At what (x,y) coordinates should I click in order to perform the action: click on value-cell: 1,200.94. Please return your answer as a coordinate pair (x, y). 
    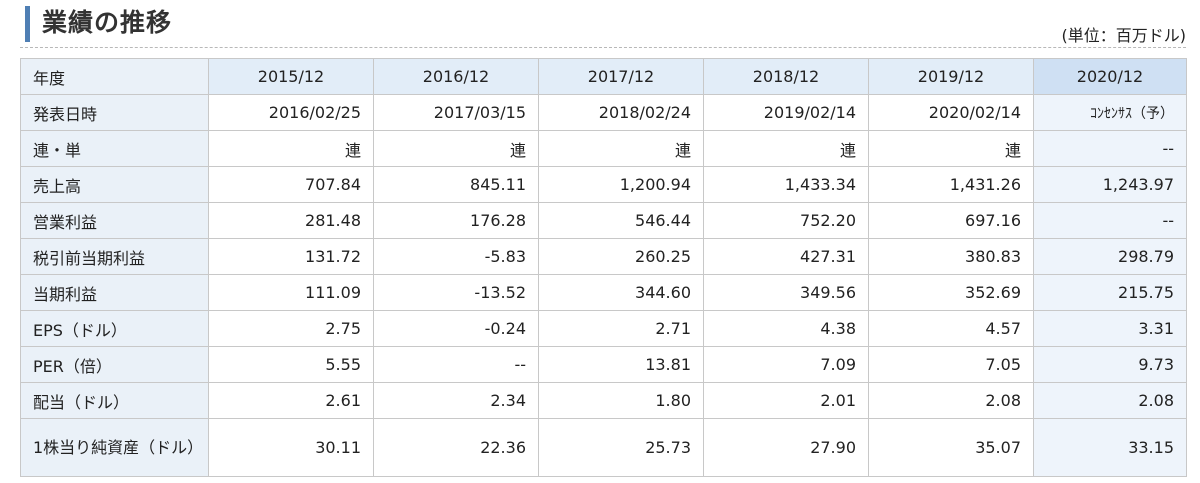
    Looking at the image, I should click on (621, 184).